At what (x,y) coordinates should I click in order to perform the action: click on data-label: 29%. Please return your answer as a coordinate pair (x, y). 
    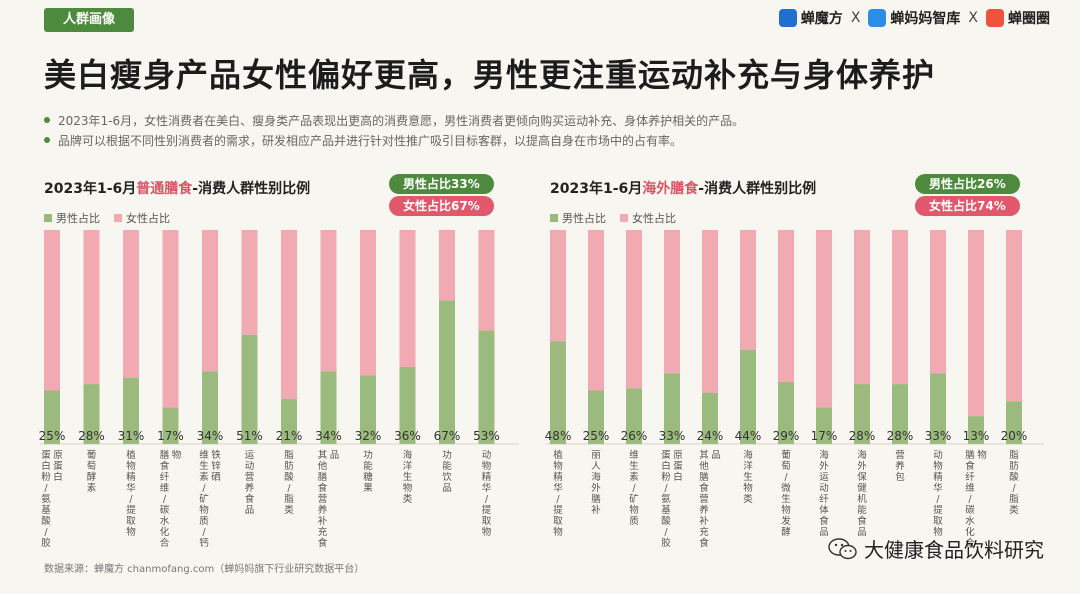
    Looking at the image, I should click on (786, 436).